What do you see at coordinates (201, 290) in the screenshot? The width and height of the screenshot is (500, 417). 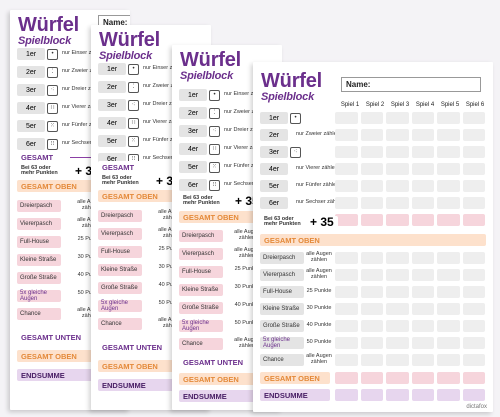 I see `lower-kleine-strasse: Kleine Straße` at bounding box center [201, 290].